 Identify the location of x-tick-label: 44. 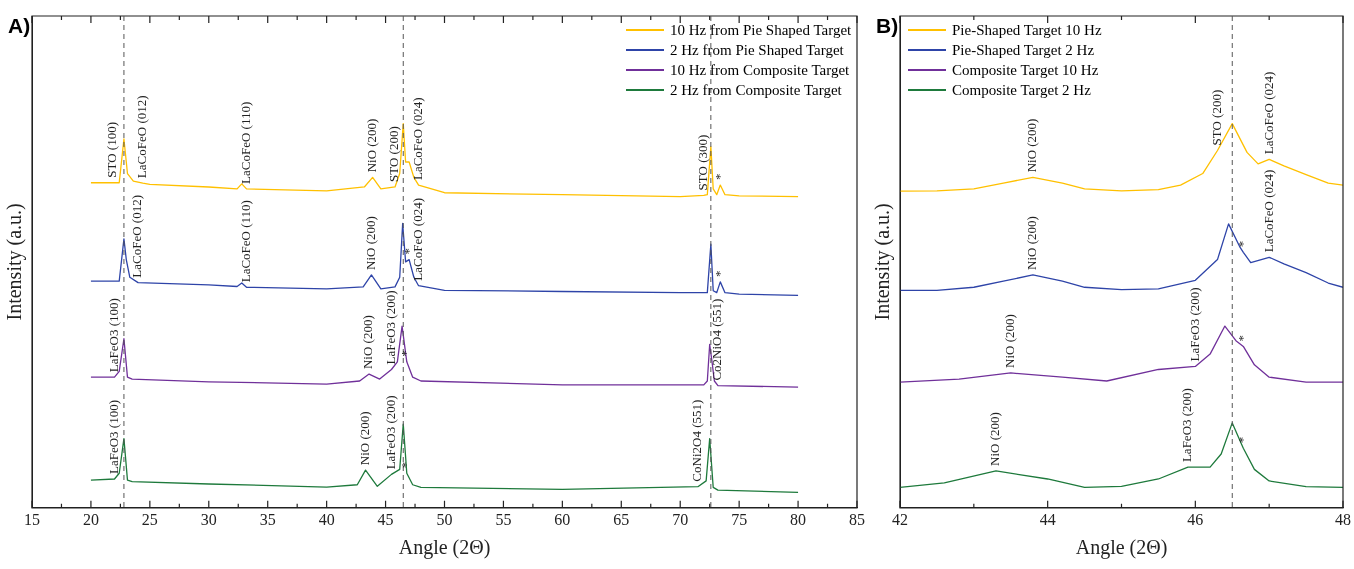
(1047, 519).